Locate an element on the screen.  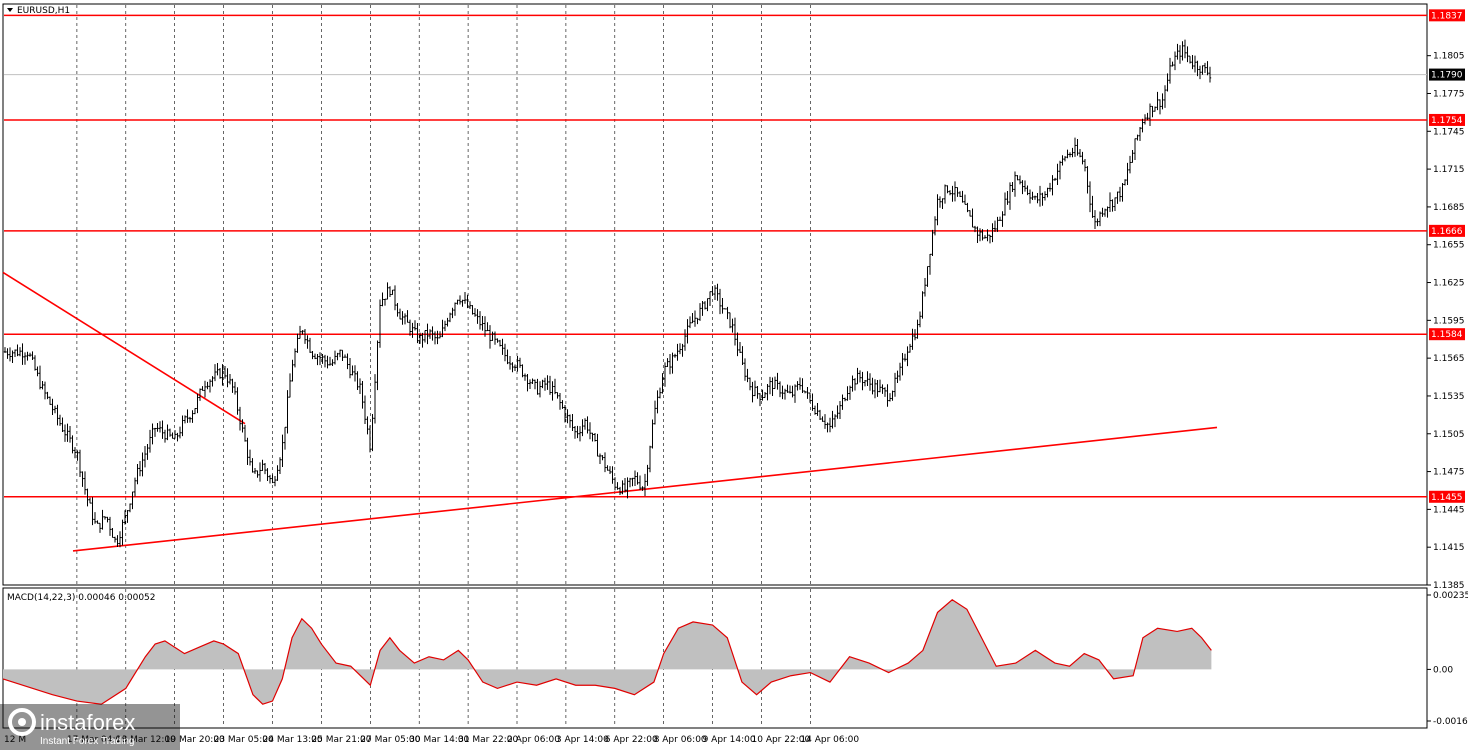
logo-brand: instaforex is located at coordinates (87, 722).